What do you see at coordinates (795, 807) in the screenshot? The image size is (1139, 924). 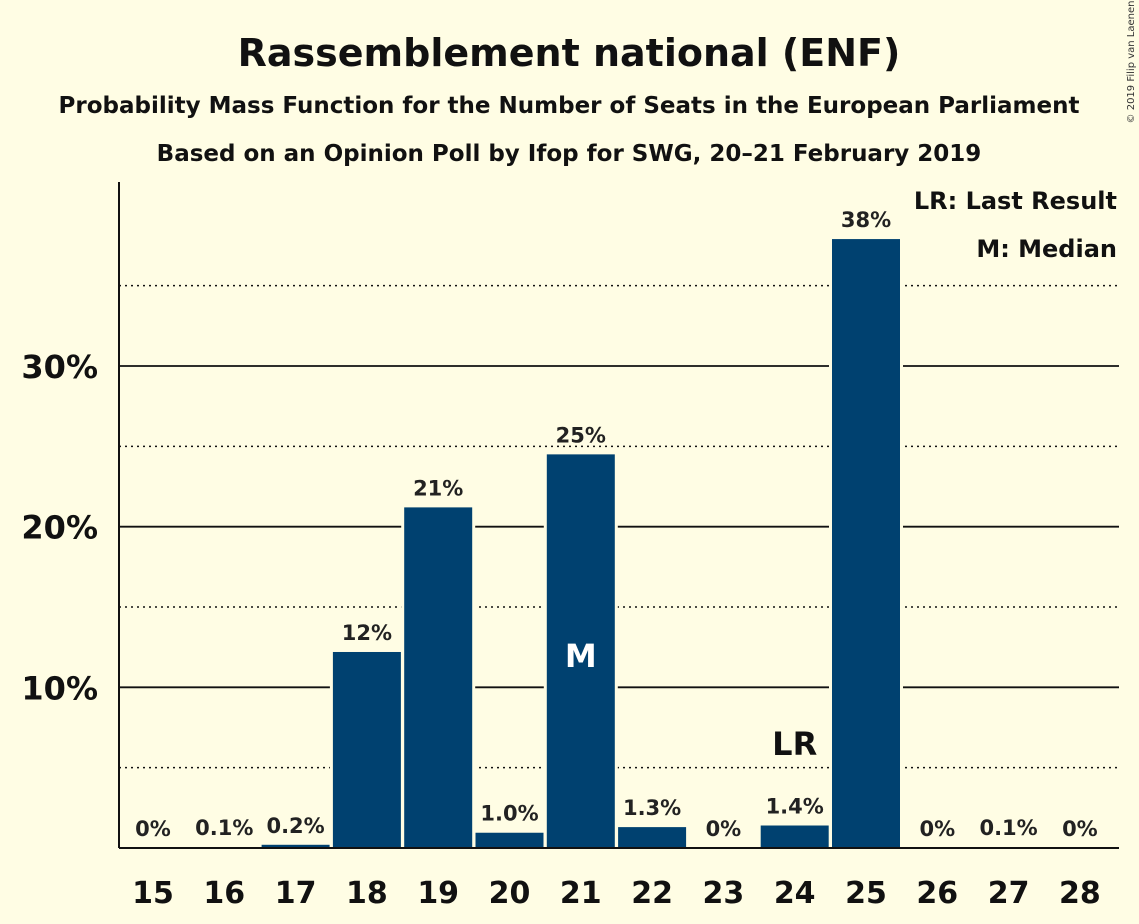 I see `data-label: 1.4%` at bounding box center [795, 807].